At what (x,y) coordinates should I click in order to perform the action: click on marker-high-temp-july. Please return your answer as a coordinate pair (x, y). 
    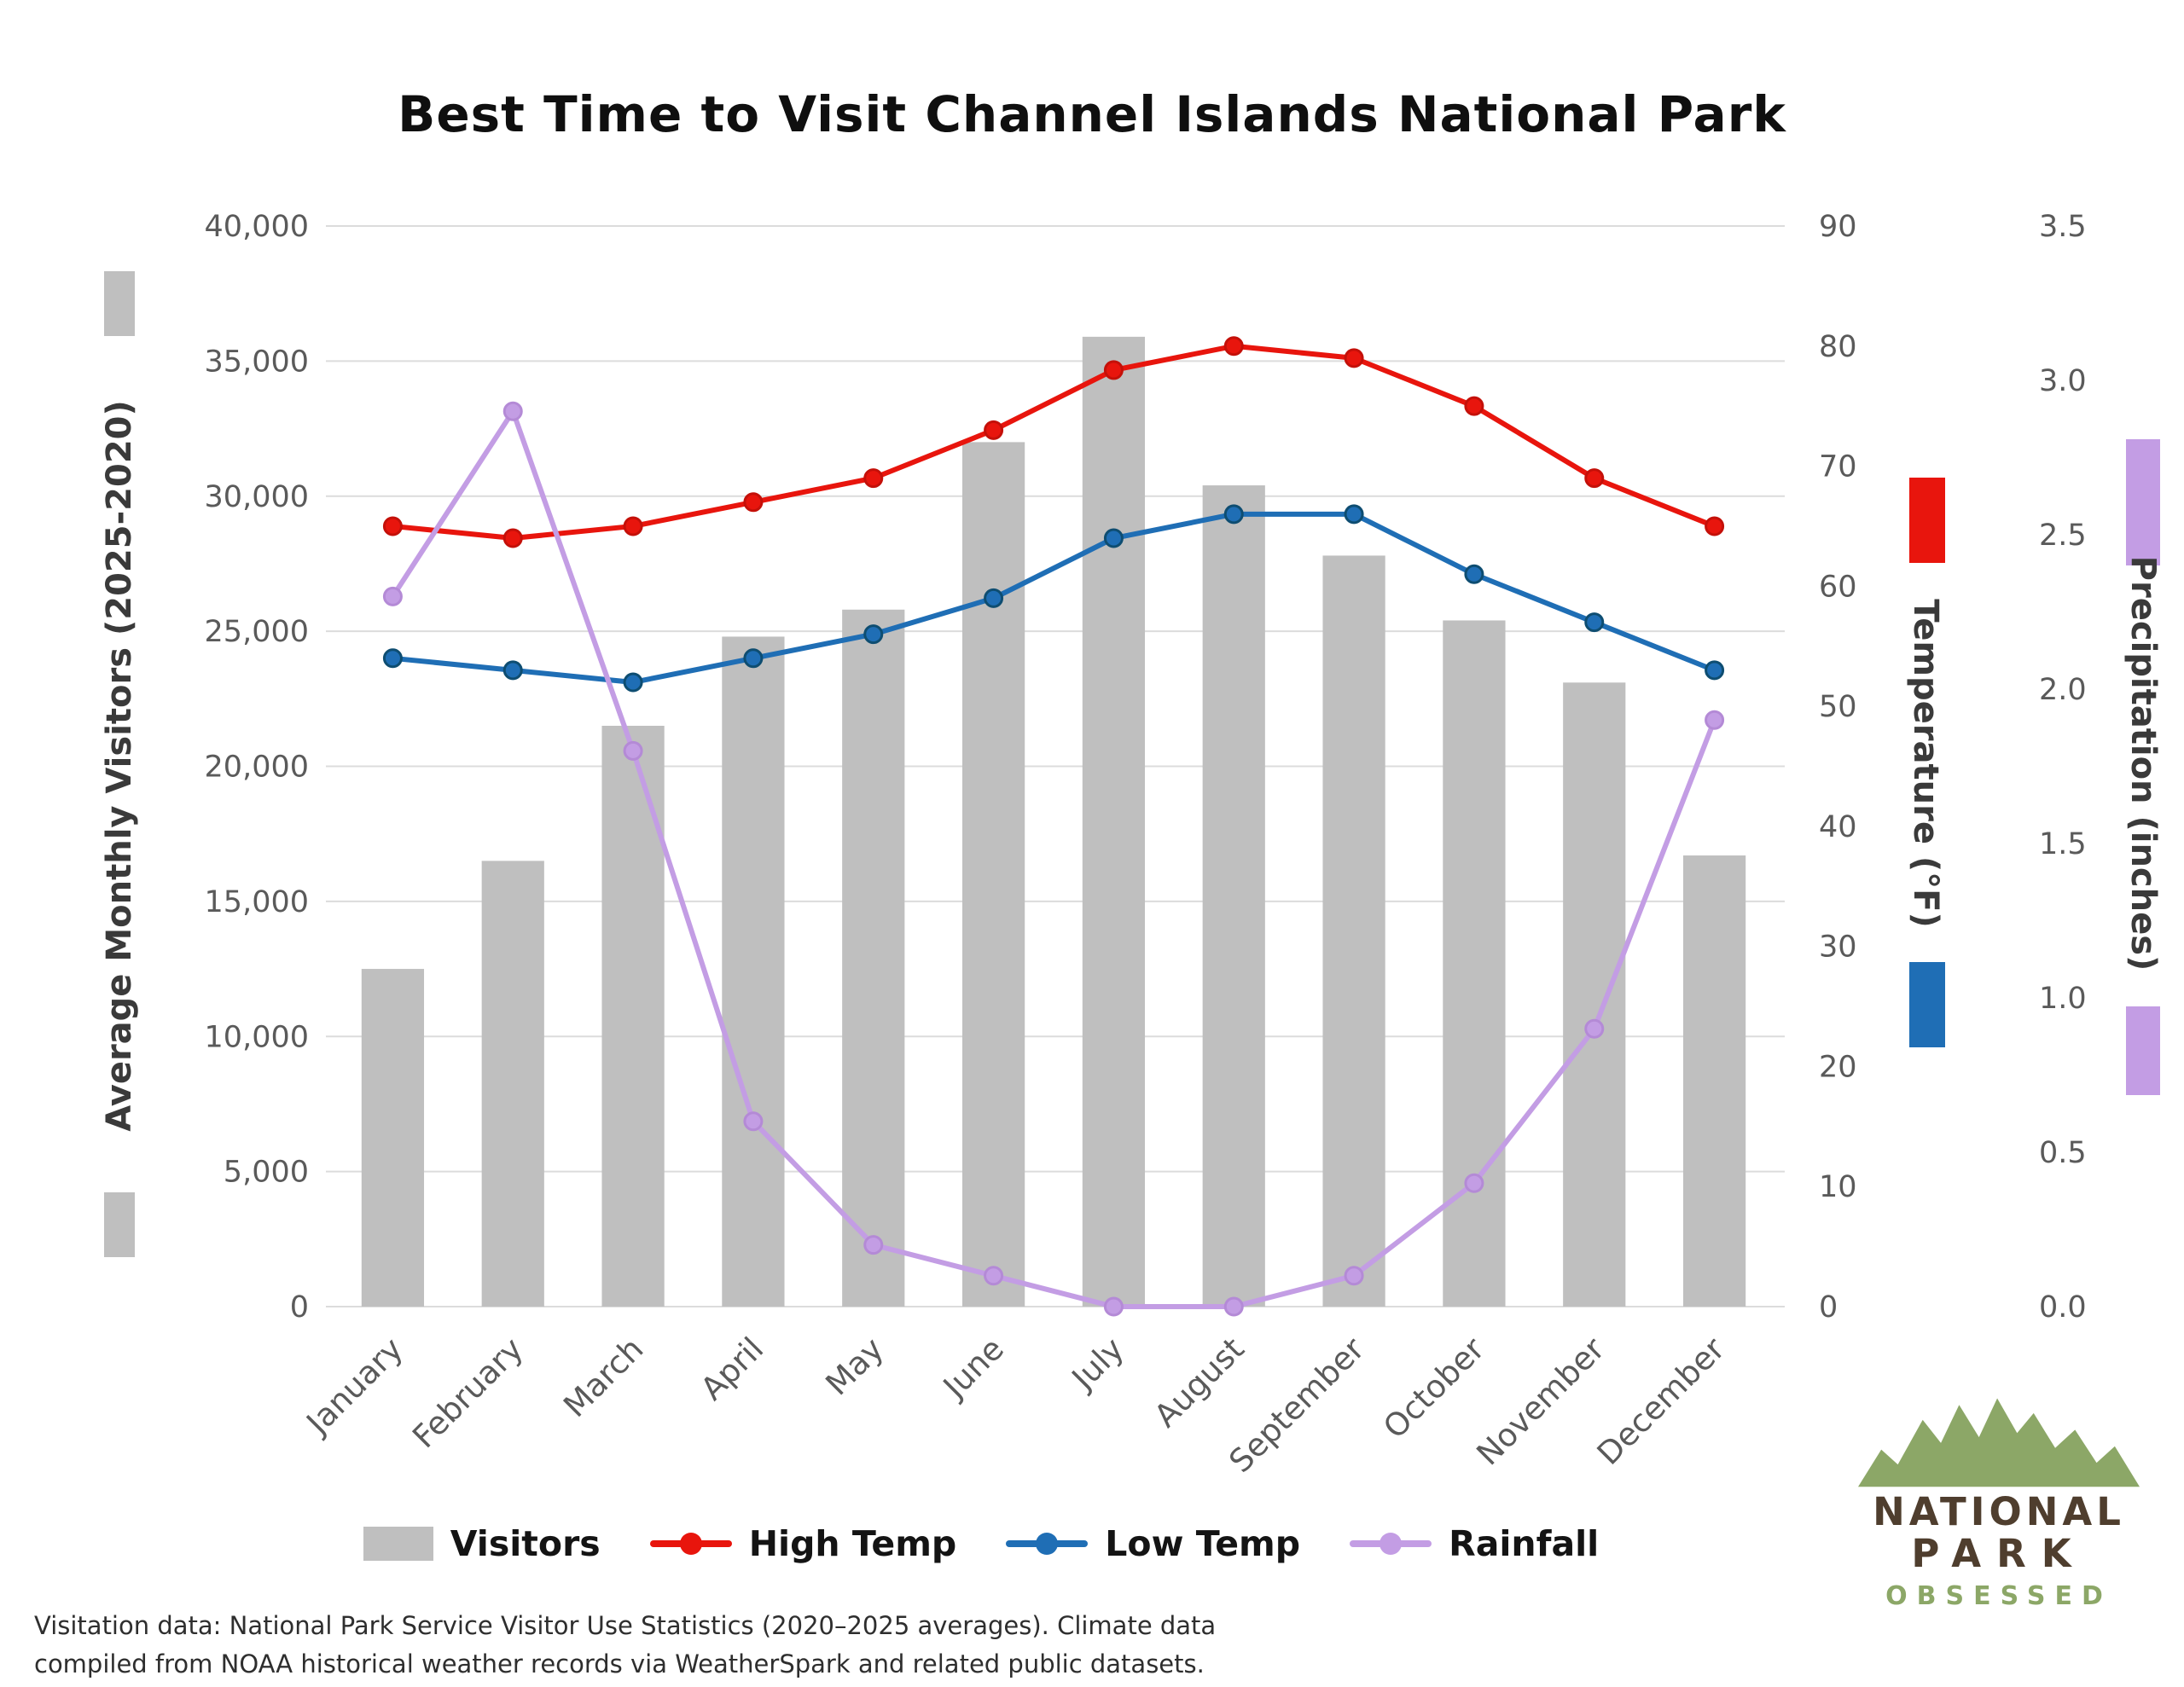
    Looking at the image, I should click on (1113, 370).